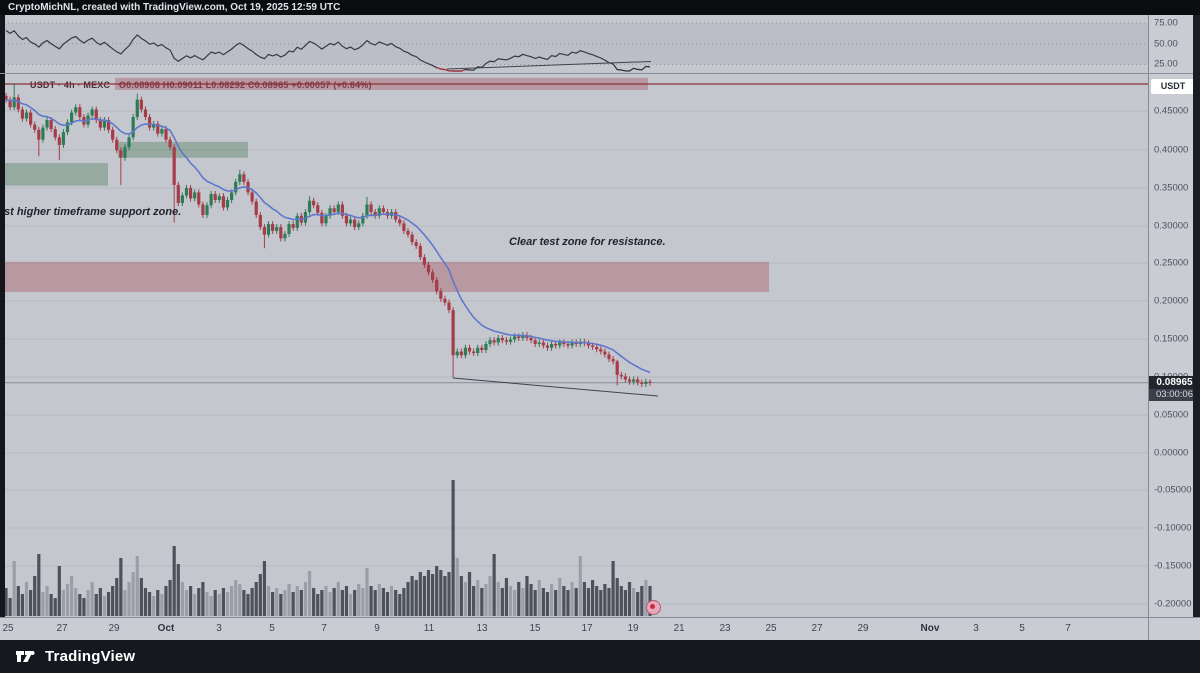 The width and height of the screenshot is (1200, 673). What do you see at coordinates (1171, 111) in the screenshot?
I see `price-tick-label: 0.45000` at bounding box center [1171, 111].